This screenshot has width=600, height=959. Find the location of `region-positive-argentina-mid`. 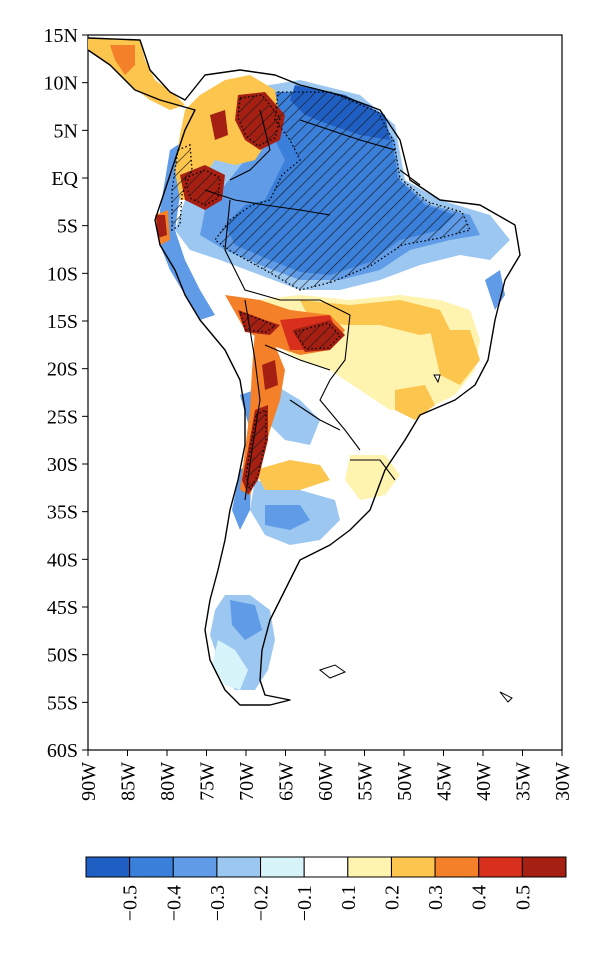

region-positive-argentina-mid is located at coordinates (292, 475).